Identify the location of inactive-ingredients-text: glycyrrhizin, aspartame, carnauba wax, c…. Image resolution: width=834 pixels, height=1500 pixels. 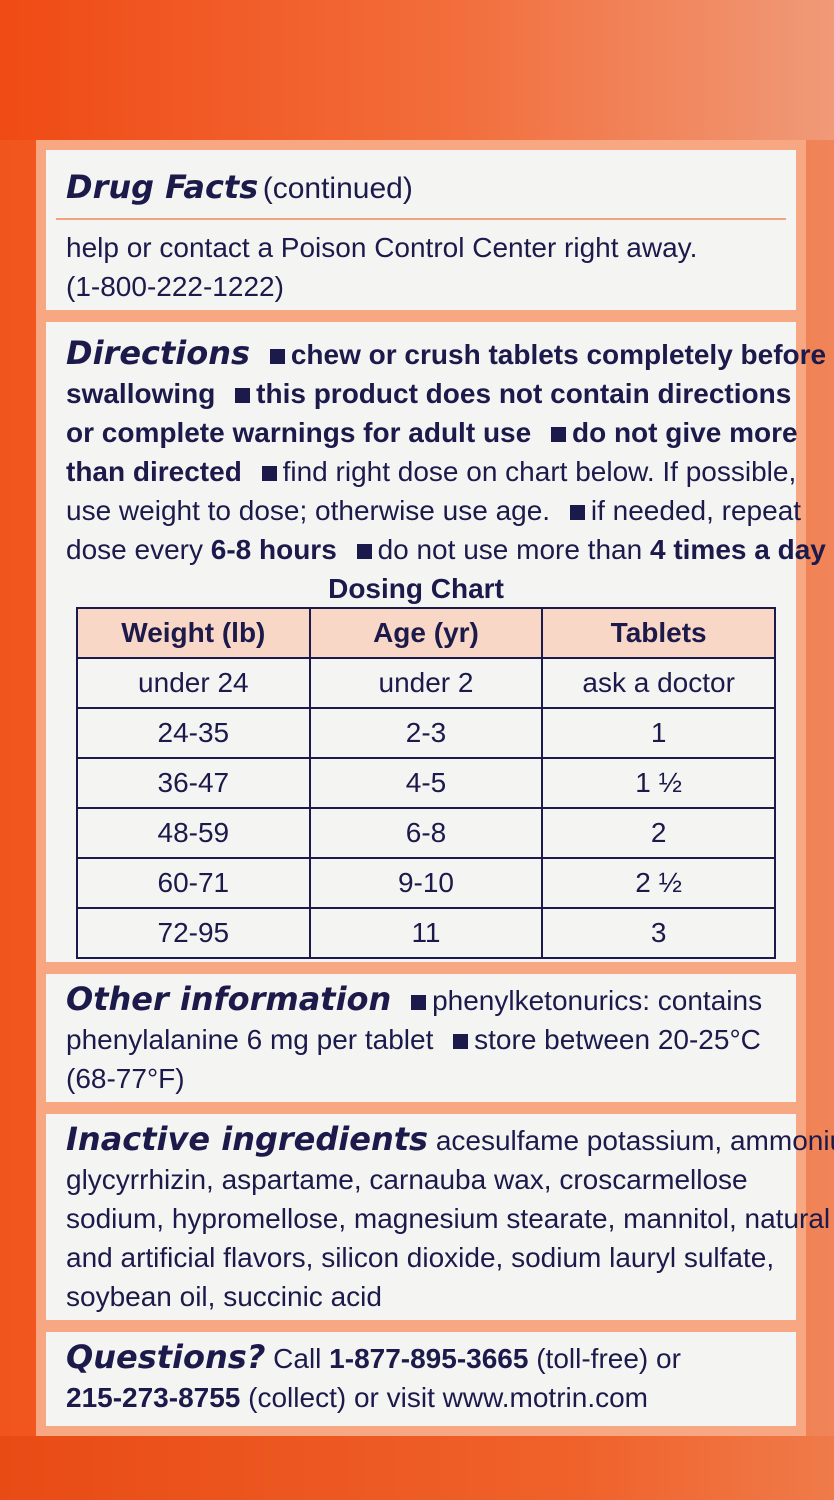
(407, 1179).